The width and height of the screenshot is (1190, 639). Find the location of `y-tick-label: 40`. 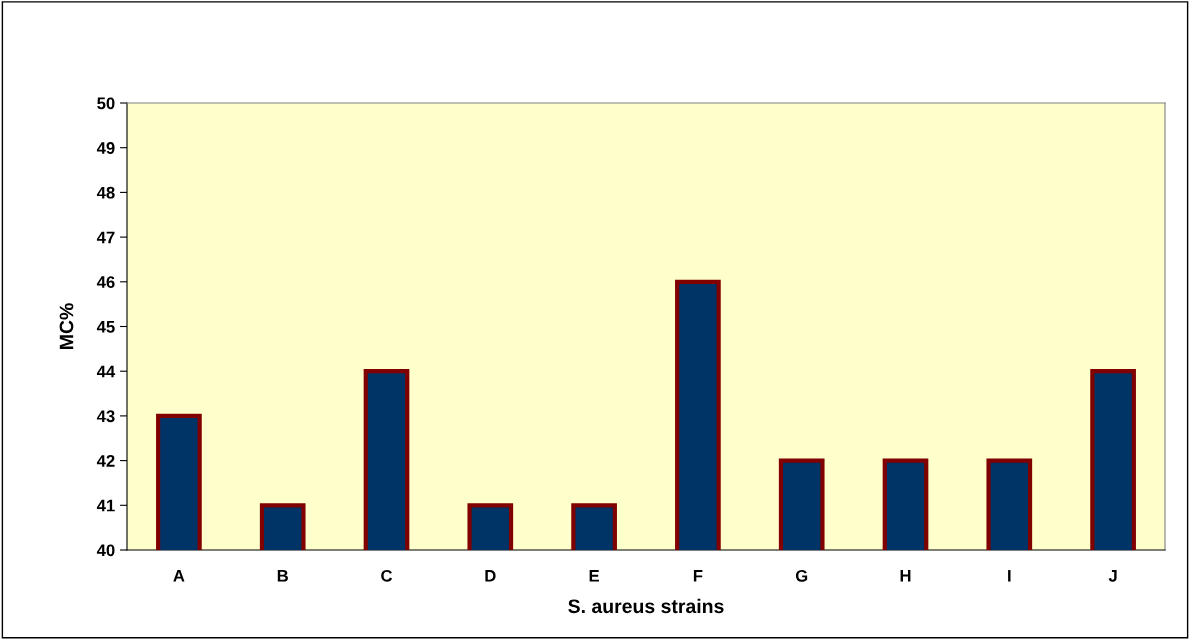

y-tick-label: 40 is located at coordinates (105, 550).